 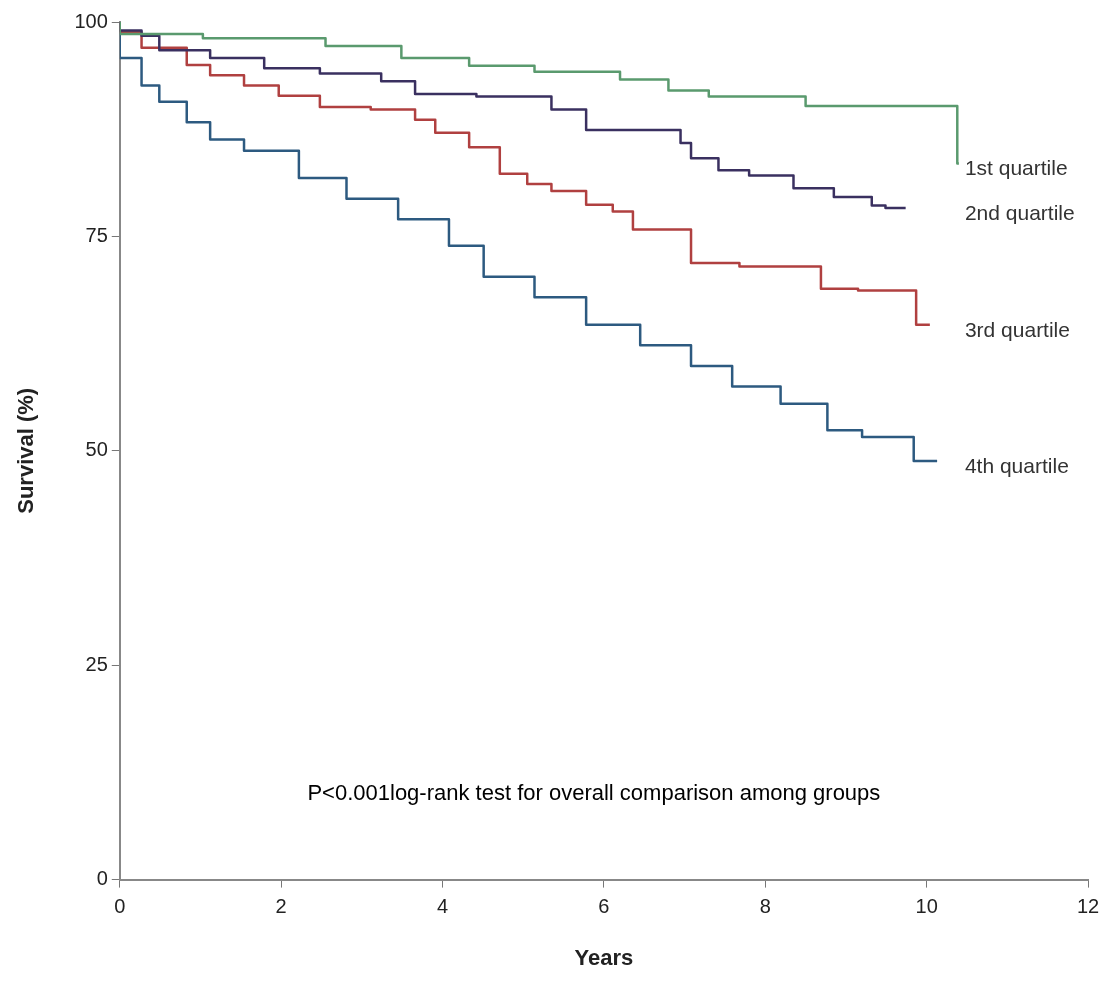 What do you see at coordinates (96, 234) in the screenshot?
I see `y-tick-label: 75` at bounding box center [96, 234].